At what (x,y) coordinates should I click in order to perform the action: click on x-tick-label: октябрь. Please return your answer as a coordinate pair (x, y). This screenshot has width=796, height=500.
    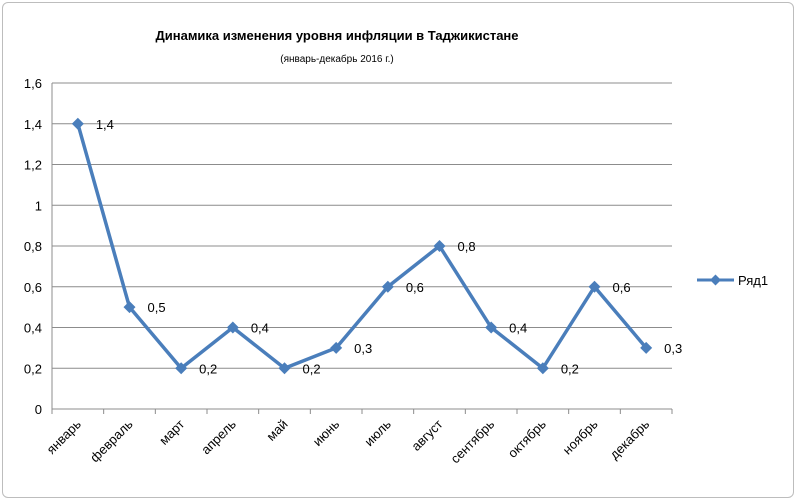
    Looking at the image, I should click on (527, 438).